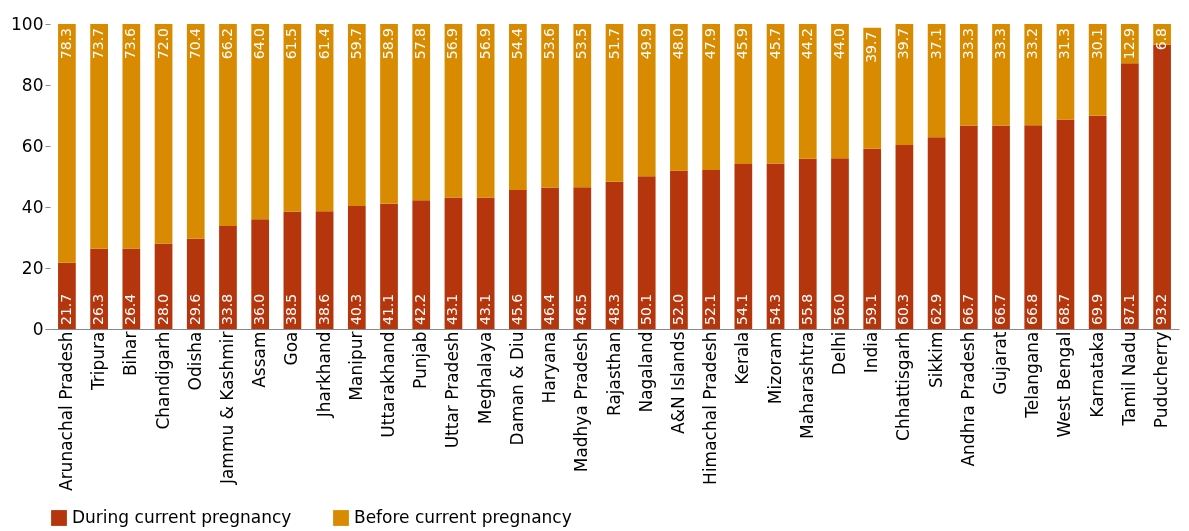 The height and width of the screenshot is (531, 1189). I want to click on y-tick-label: 0, so click(38, 328).